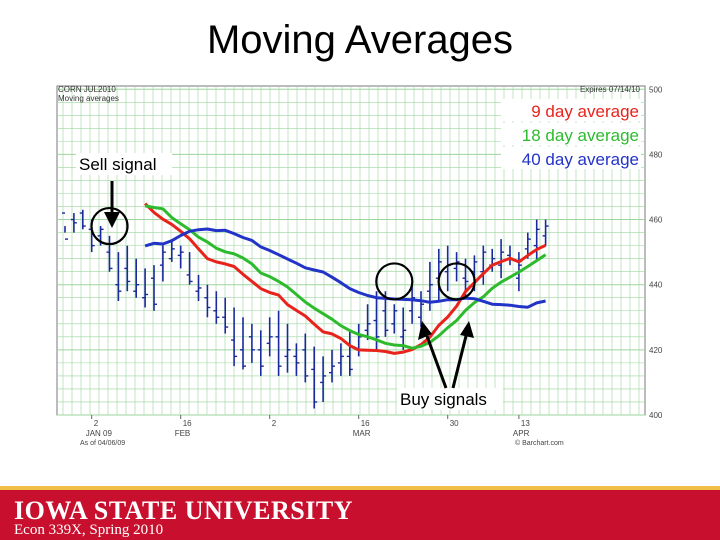  Describe the element at coordinates (183, 433) in the screenshot. I see `x-month-label: FEB` at that location.